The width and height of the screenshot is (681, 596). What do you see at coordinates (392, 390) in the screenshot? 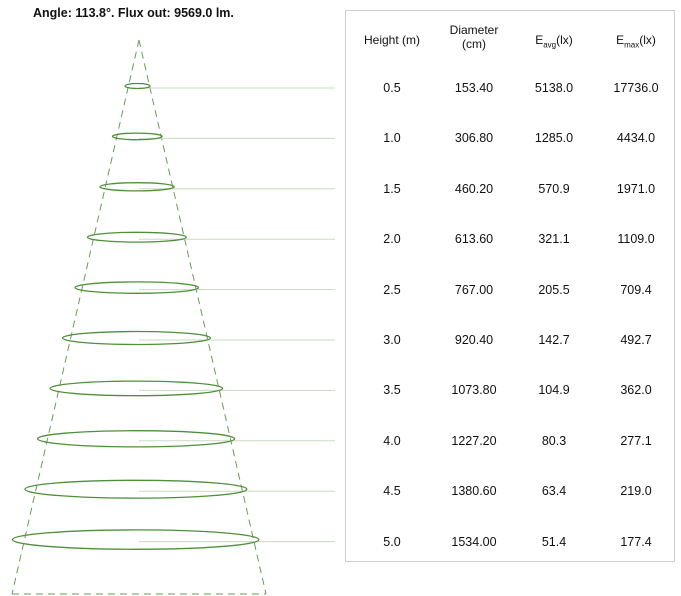
I see `table-cell-height: 3.5` at bounding box center [392, 390].